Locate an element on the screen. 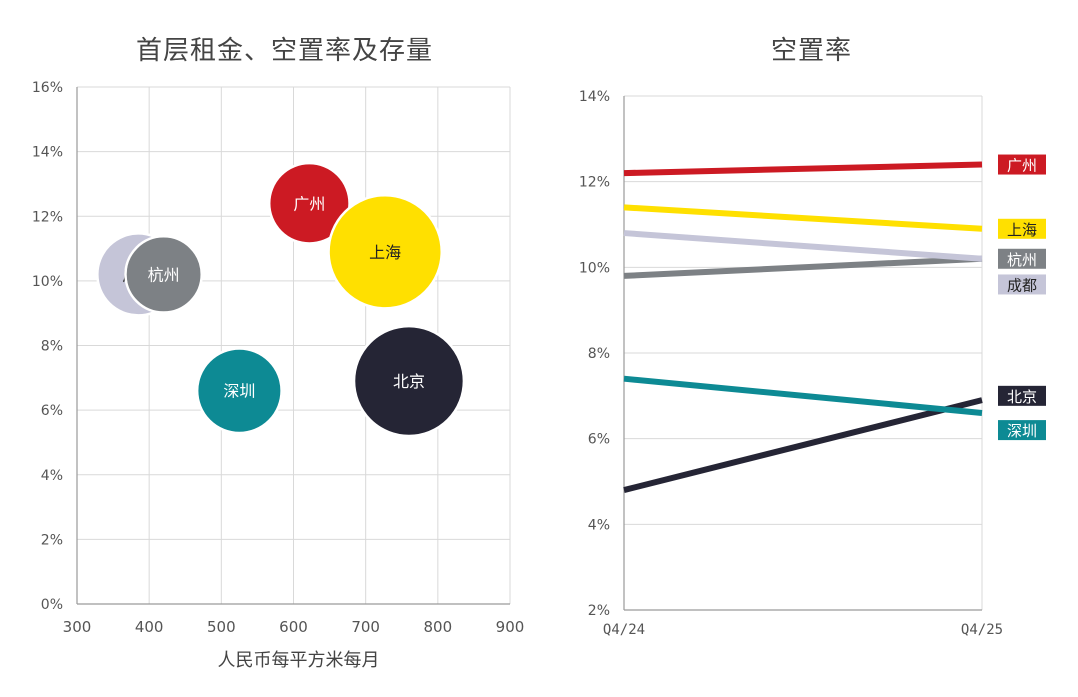 This screenshot has height=697, width=1078. legend-tag-成都: 成都 is located at coordinates (1022, 284).